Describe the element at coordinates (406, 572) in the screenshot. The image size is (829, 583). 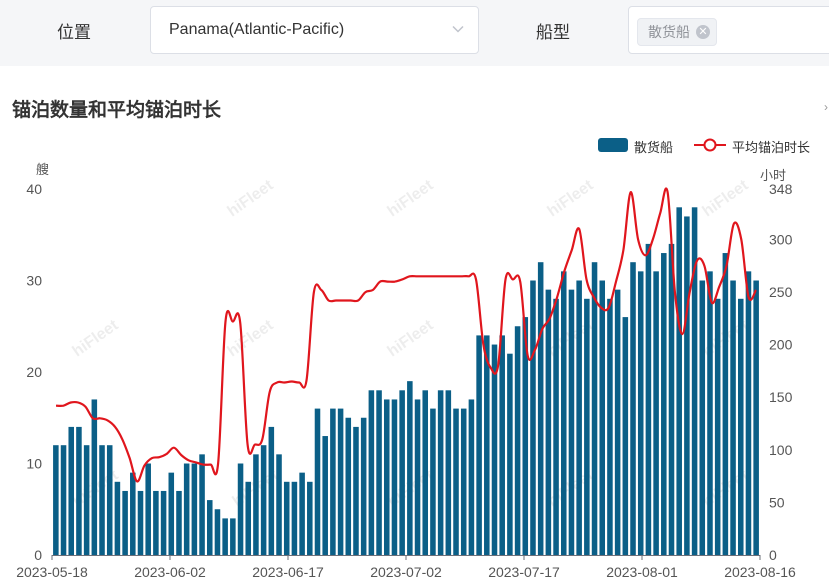
I see `x-tick-label: 2023-07-02` at that location.